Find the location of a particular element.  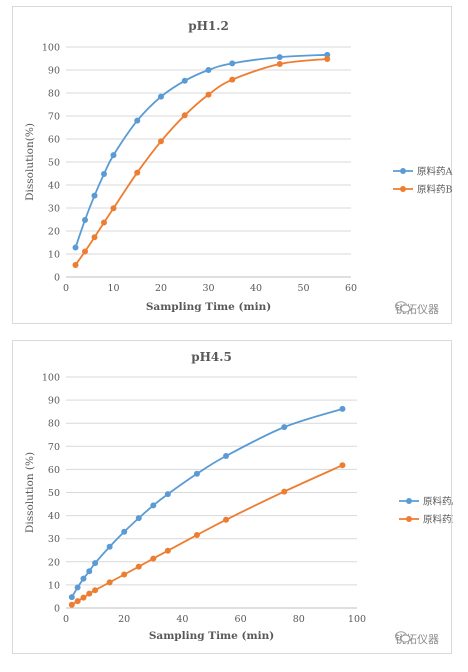

y-tick-label: 10 is located at coordinates (54, 585).